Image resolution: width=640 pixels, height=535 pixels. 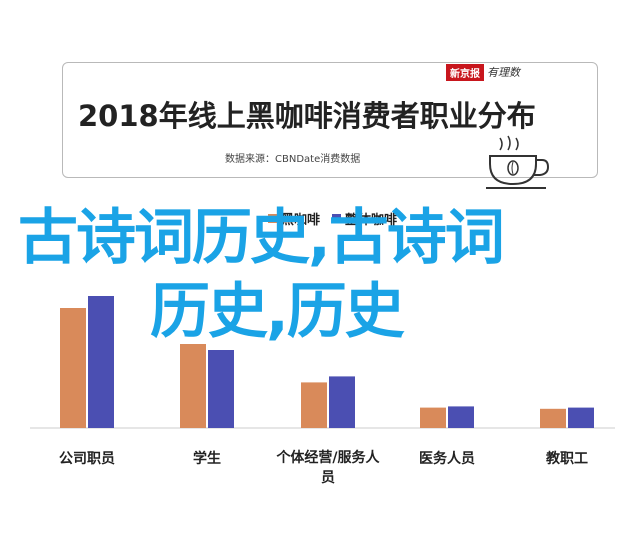 I want to click on category-label-0: 公司职员, so click(x=87, y=459).